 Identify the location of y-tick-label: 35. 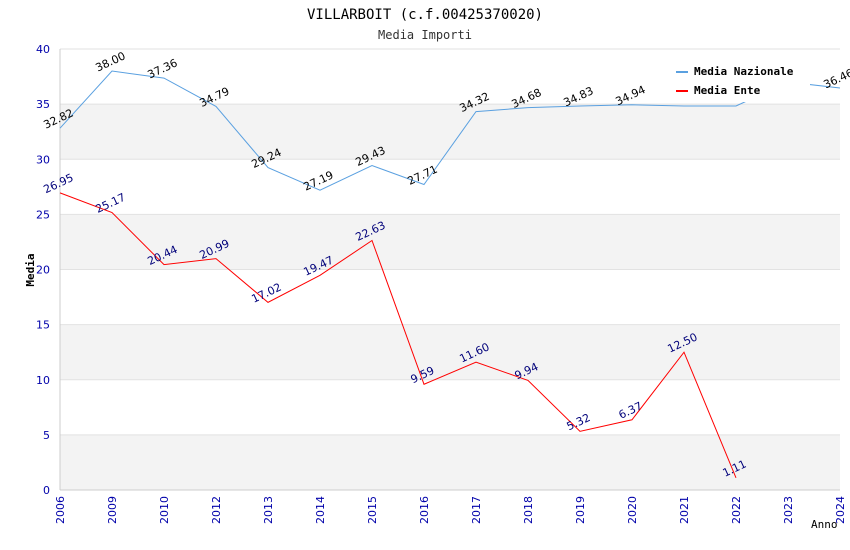
(43, 104).